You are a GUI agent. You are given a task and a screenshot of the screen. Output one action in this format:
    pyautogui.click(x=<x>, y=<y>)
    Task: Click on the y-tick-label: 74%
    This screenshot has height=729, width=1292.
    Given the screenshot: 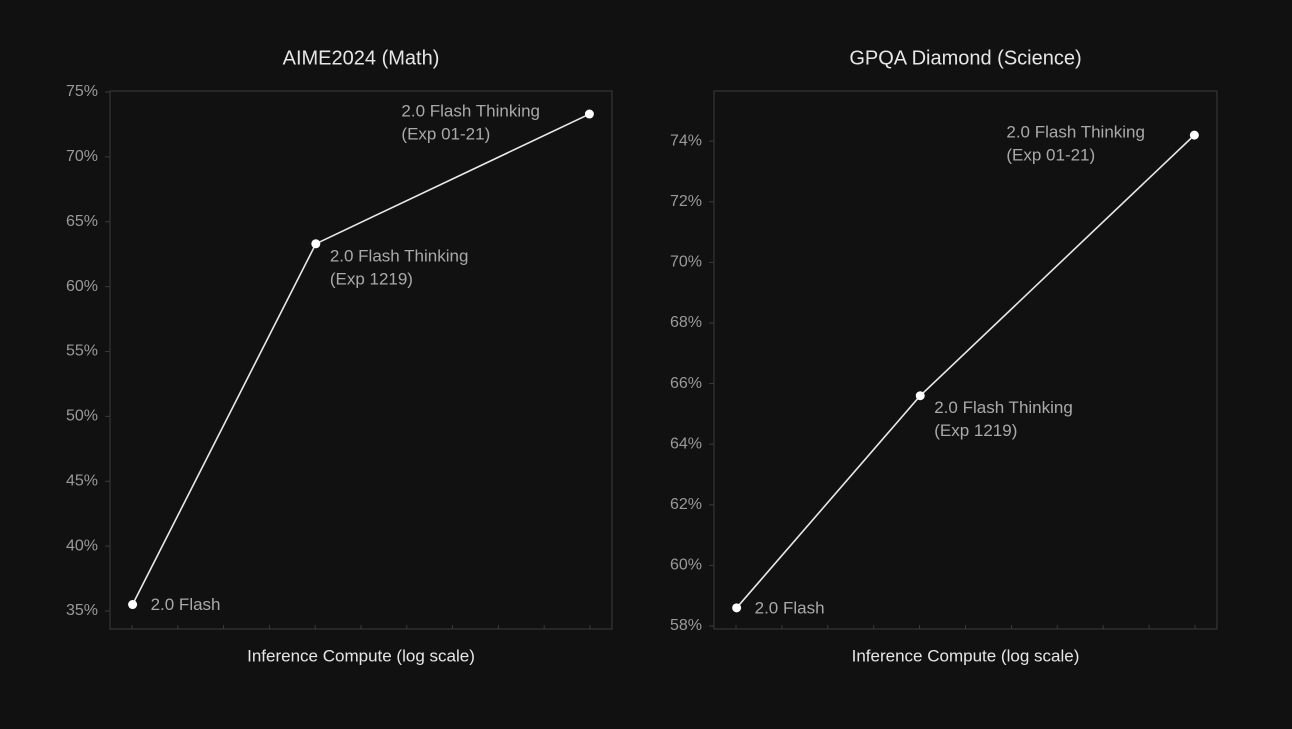 What is the action you would take?
    pyautogui.click(x=686, y=140)
    